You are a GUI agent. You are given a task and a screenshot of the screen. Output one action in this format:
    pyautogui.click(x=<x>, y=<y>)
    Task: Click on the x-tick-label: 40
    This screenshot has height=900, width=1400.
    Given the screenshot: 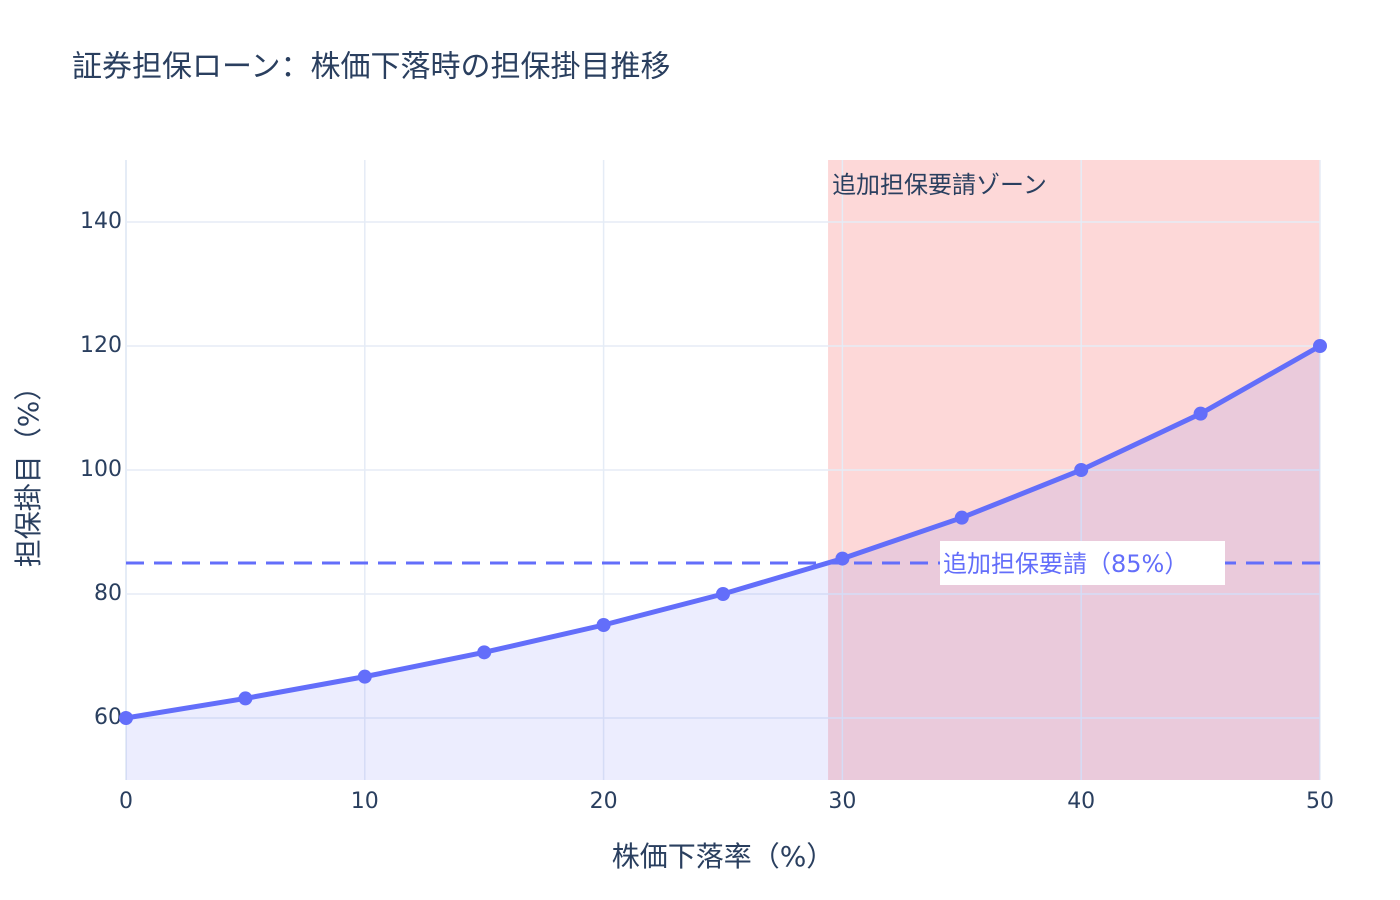 What is the action you would take?
    pyautogui.click(x=1081, y=801)
    